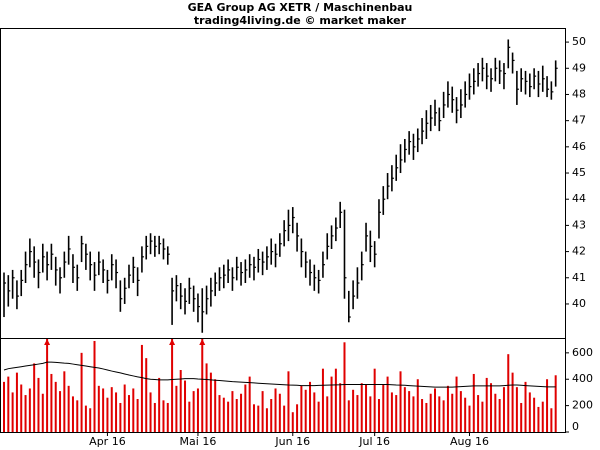  What do you see at coordinates (469, 441) in the screenshot?
I see `x-tick-label: Aug 16` at bounding box center [469, 441].